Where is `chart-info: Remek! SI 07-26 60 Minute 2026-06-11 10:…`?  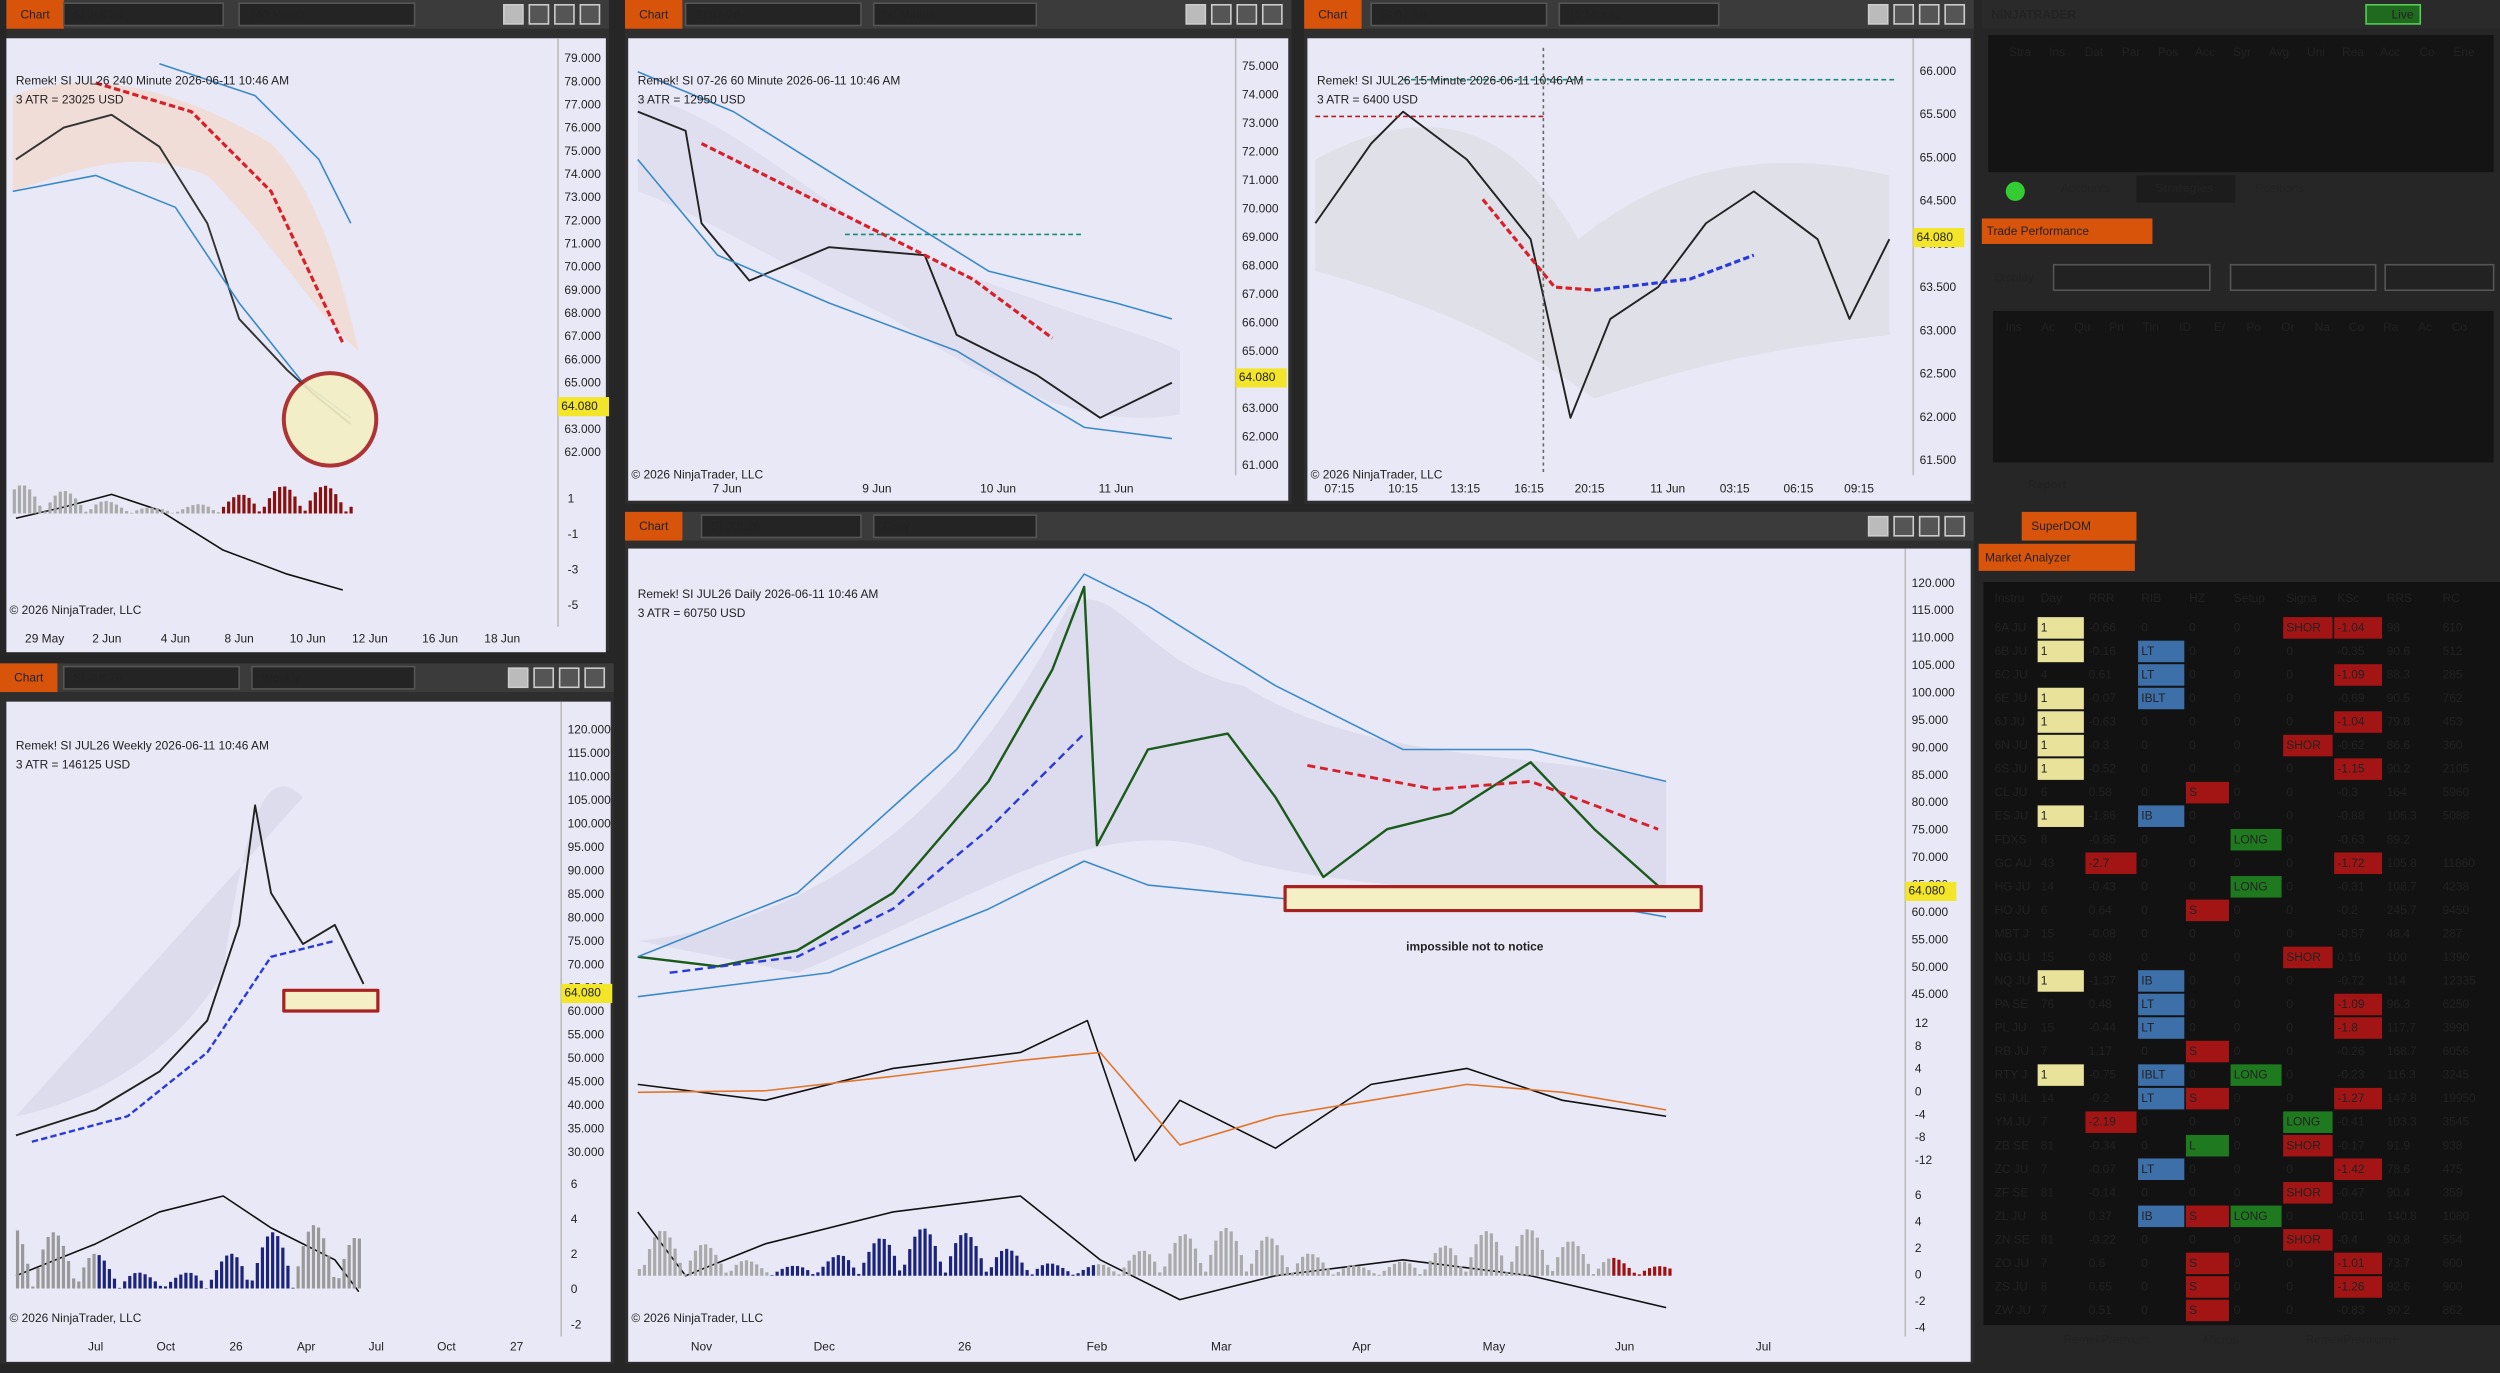 chart-info: Remek! SI 07-26 60 Minute 2026-06-11 10:… is located at coordinates (769, 80).